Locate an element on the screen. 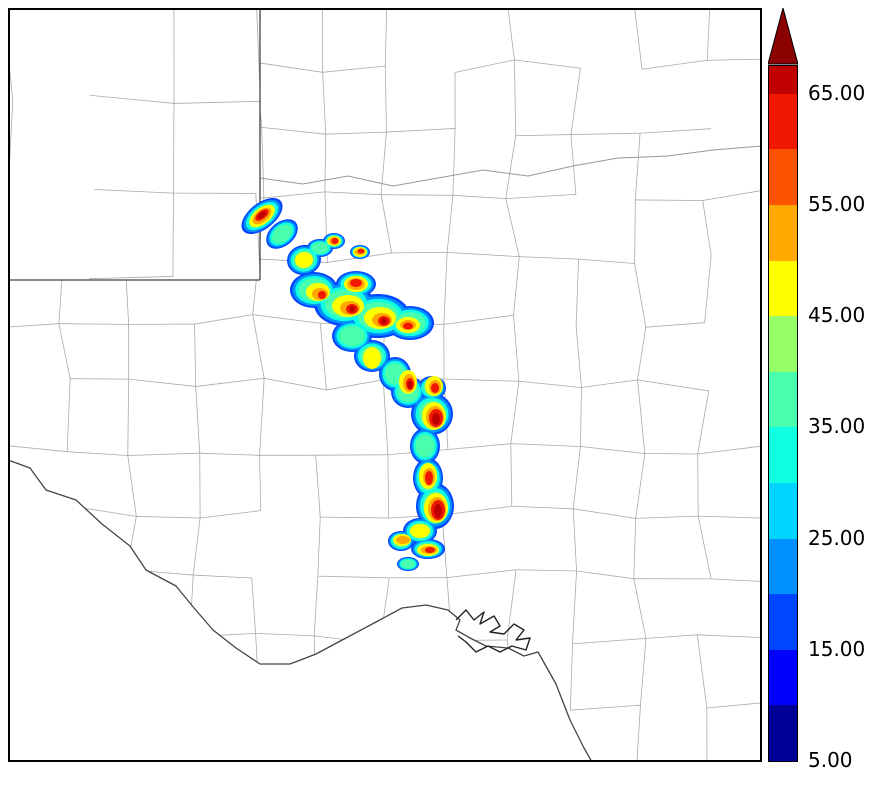 The image size is (894, 785). new-mexico-region is located at coordinates (135, 145).